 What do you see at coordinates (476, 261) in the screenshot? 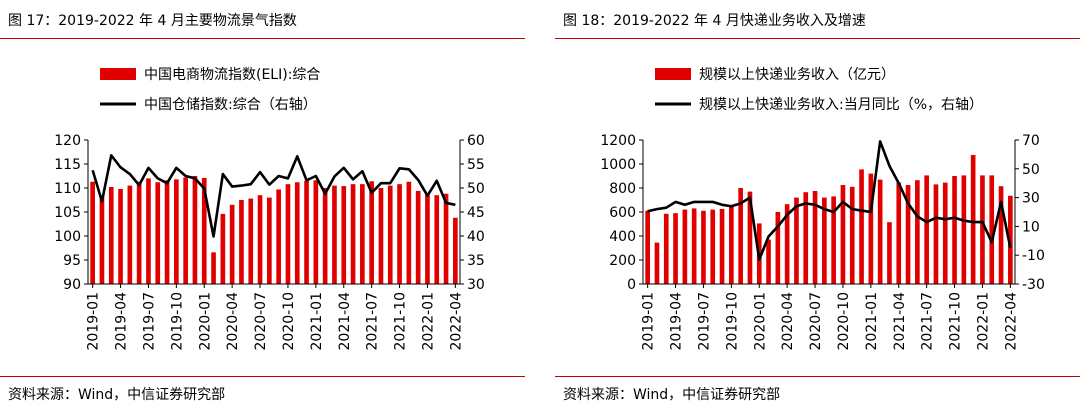
I see `y-tick-label-right: 35` at bounding box center [476, 261].